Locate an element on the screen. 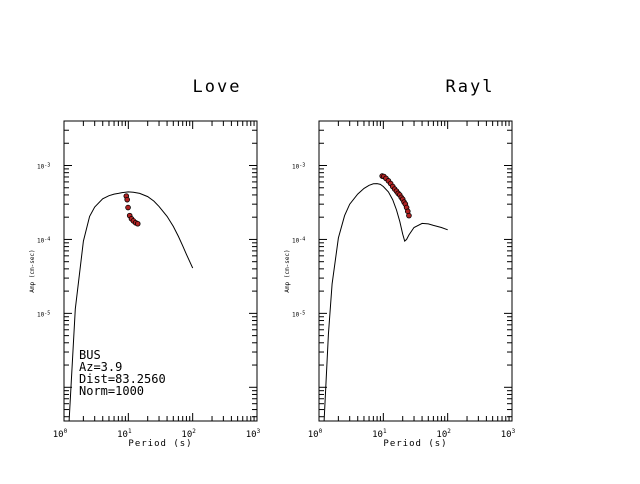 This screenshot has width=640, height=484. annotation-line: Az=3.9 is located at coordinates (100, 367).